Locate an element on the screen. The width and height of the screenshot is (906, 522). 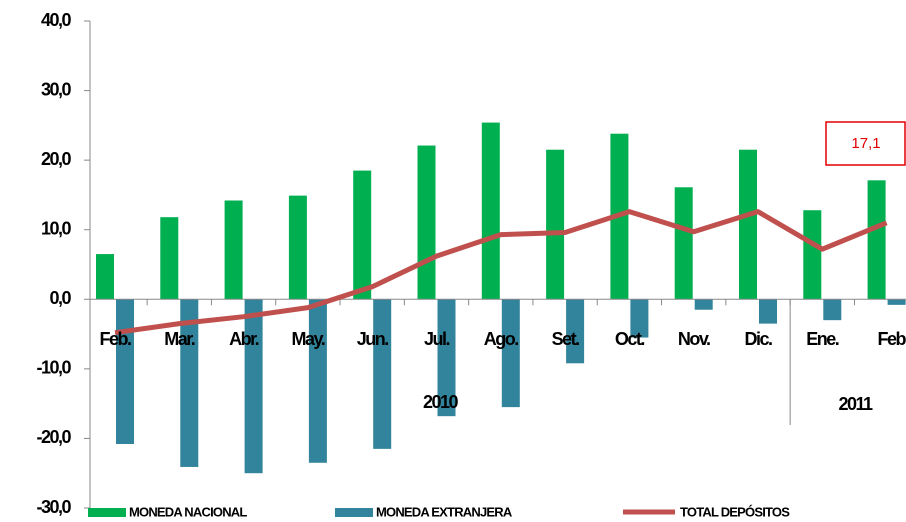
y-tick-label: -20,0 is located at coordinates (53, 437).